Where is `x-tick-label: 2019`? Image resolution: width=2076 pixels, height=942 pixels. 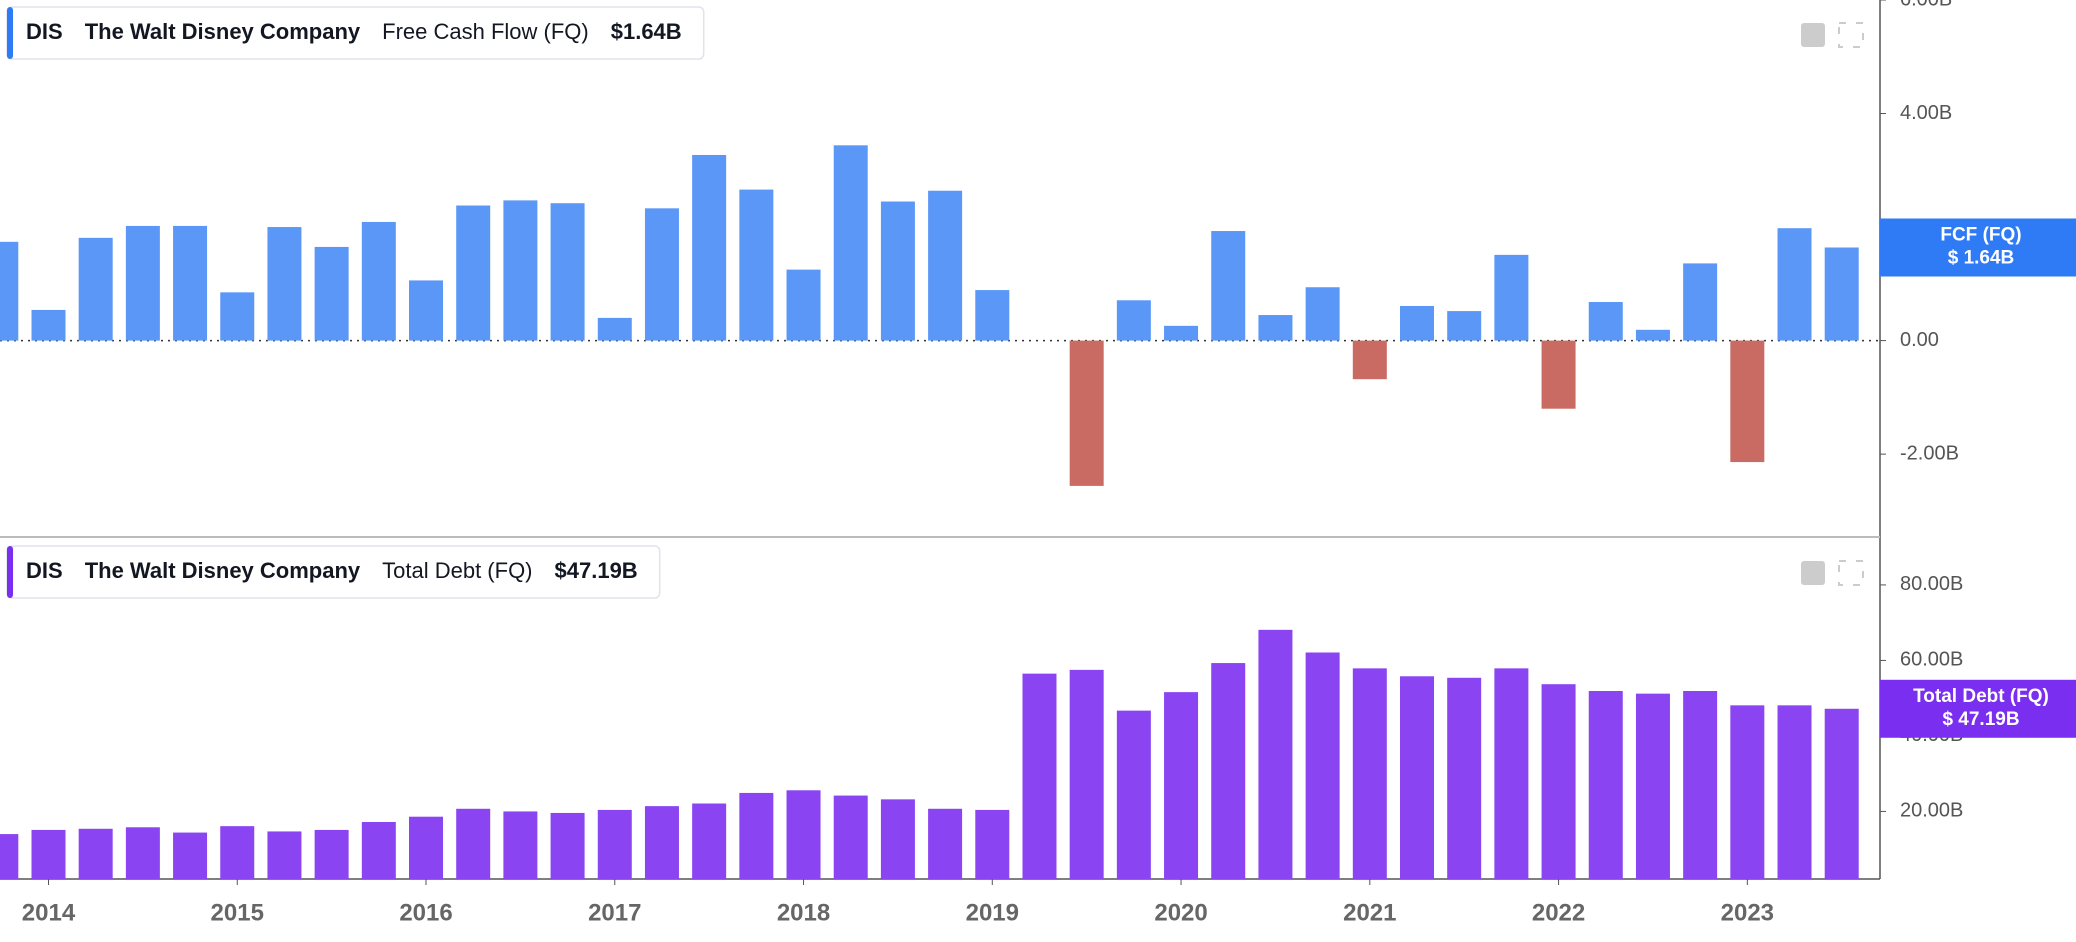 x-tick-label: 2019 is located at coordinates (992, 912).